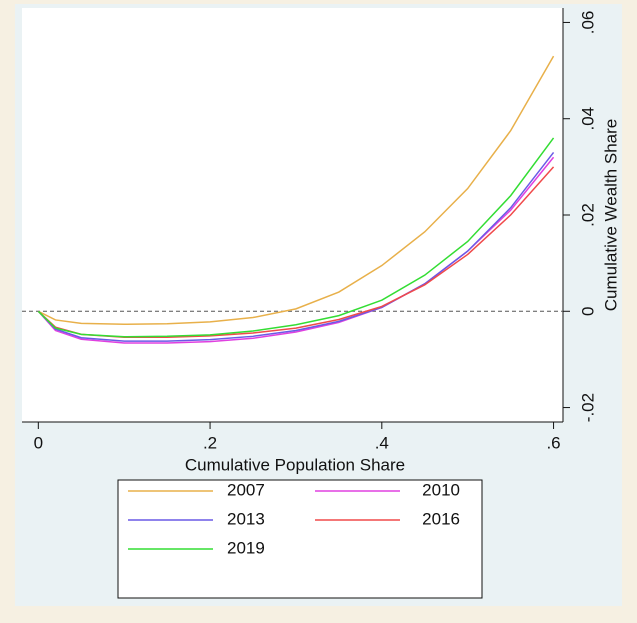 Image resolution: width=637 pixels, height=623 pixels. What do you see at coordinates (587, 407) in the screenshot?
I see `y-tick-label: -.02` at bounding box center [587, 407].